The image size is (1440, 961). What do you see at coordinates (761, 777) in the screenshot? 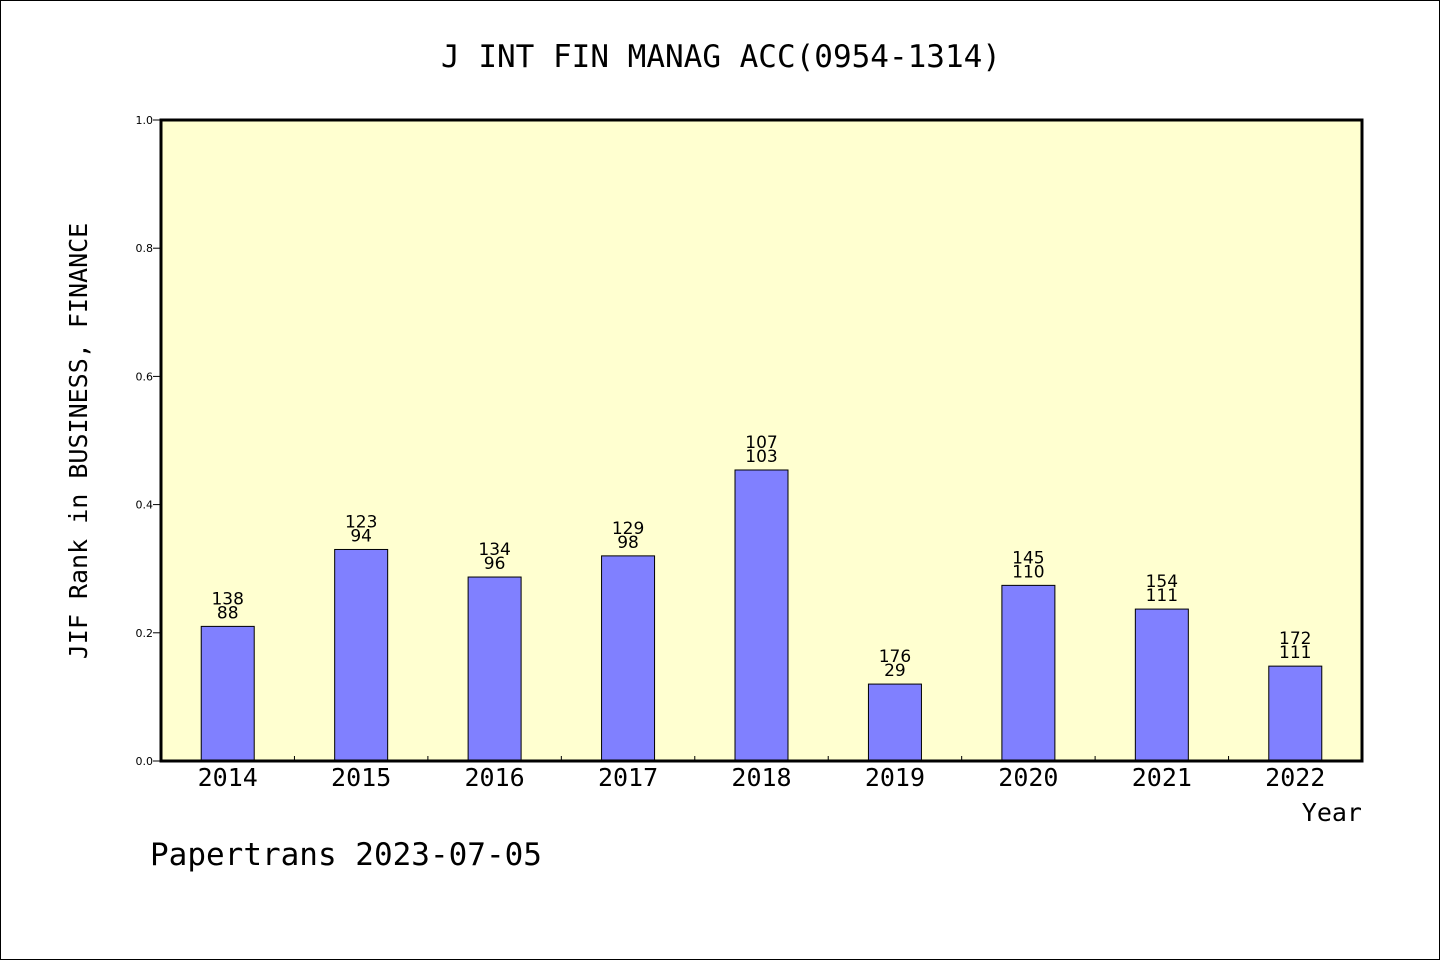
I see `x-tick-label-2018: 2018` at bounding box center [761, 777].